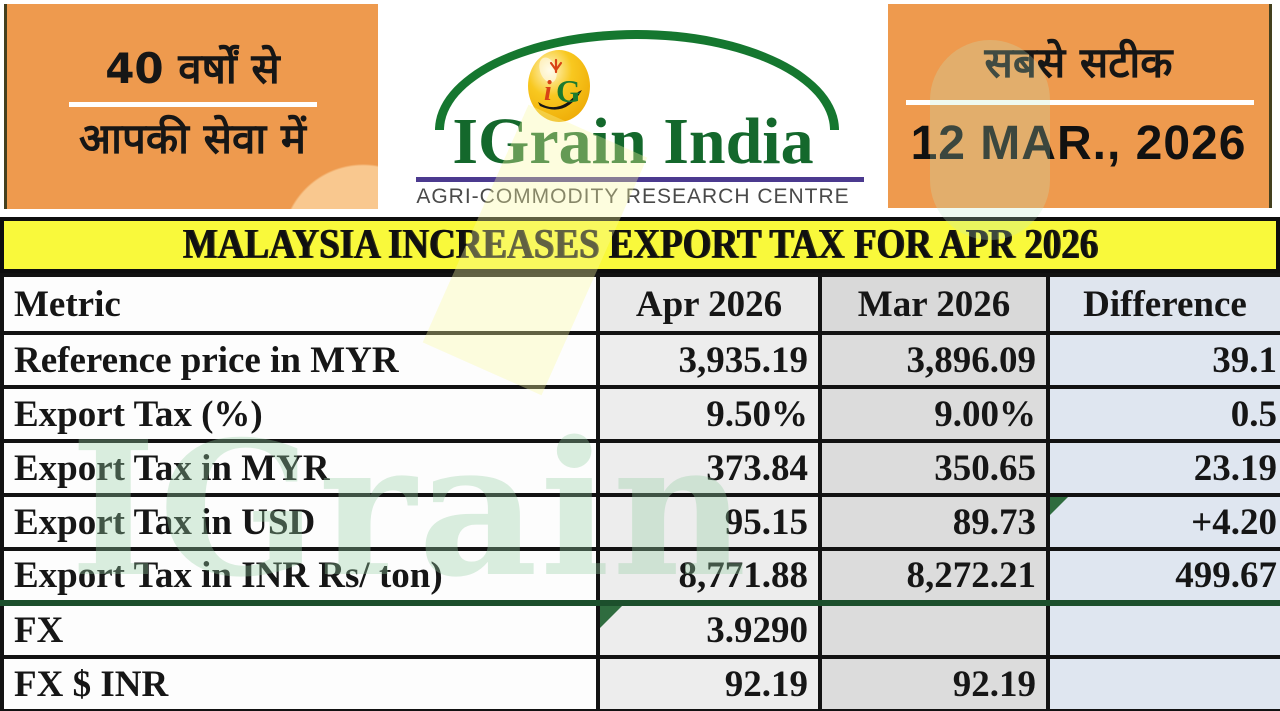 The width and height of the screenshot is (1280, 711). I want to click on apr-cell: 373.84, so click(709, 468).